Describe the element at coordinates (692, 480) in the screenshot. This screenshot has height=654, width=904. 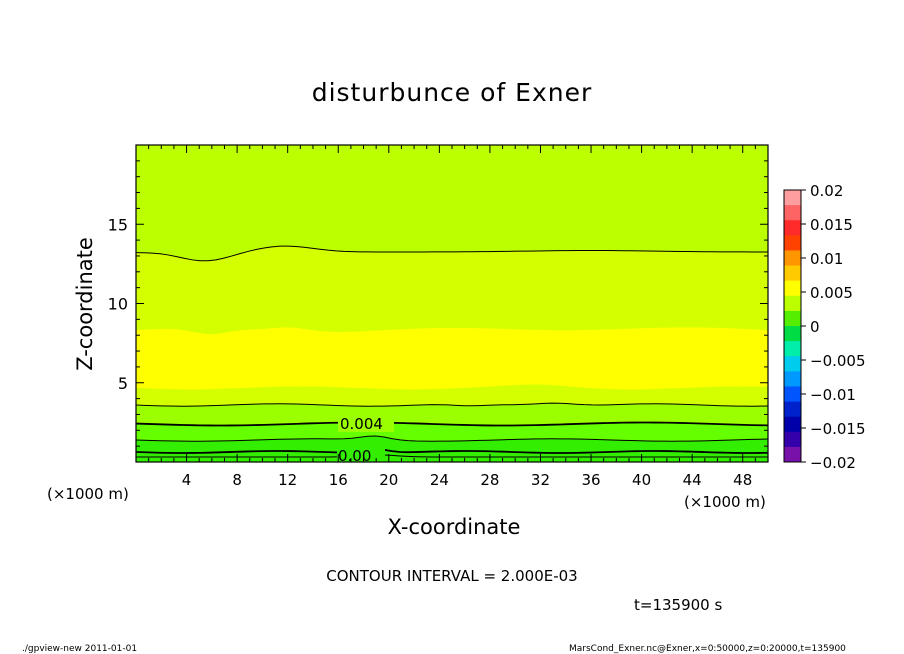
I see `x-tick-label: 44` at that location.